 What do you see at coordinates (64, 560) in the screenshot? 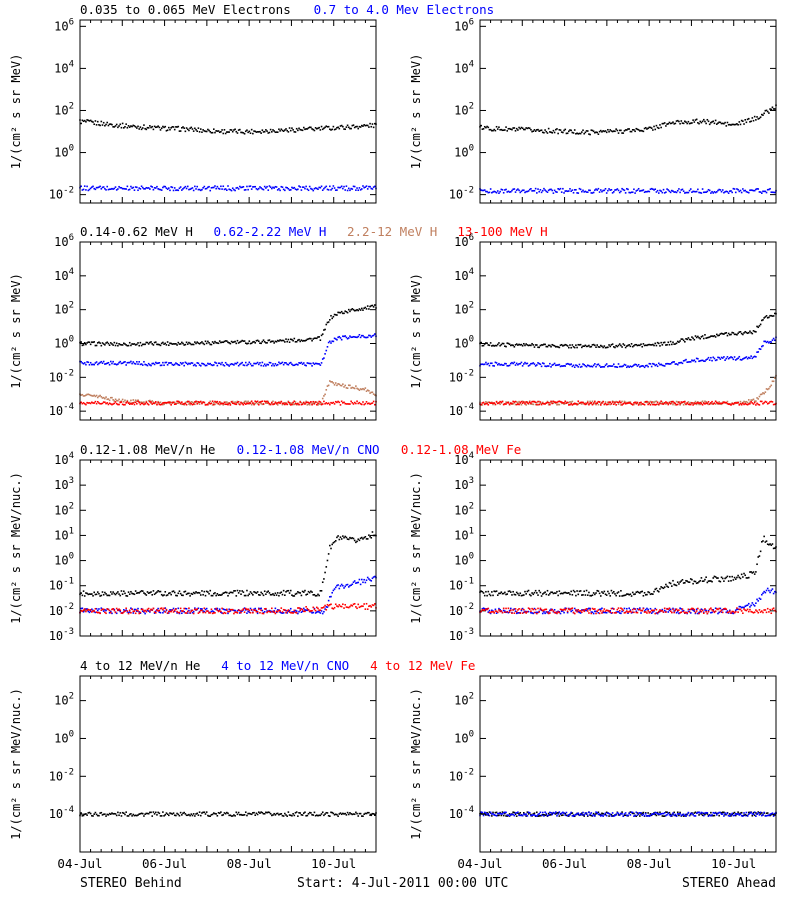
I see `y-tick-label: 100` at bounding box center [64, 560].